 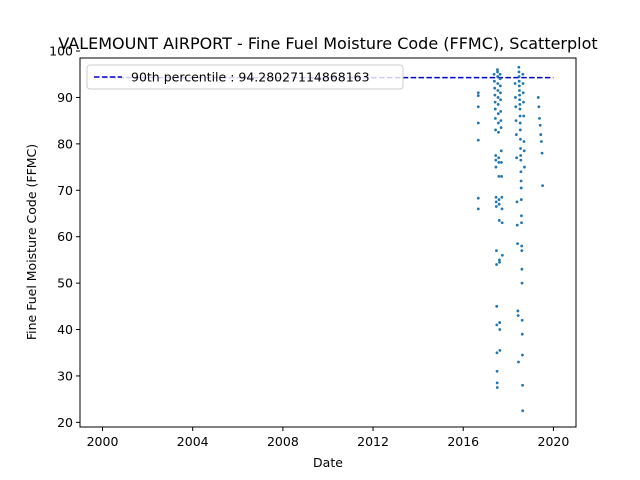 I want to click on x-tick-label: 2008, so click(x=283, y=441).